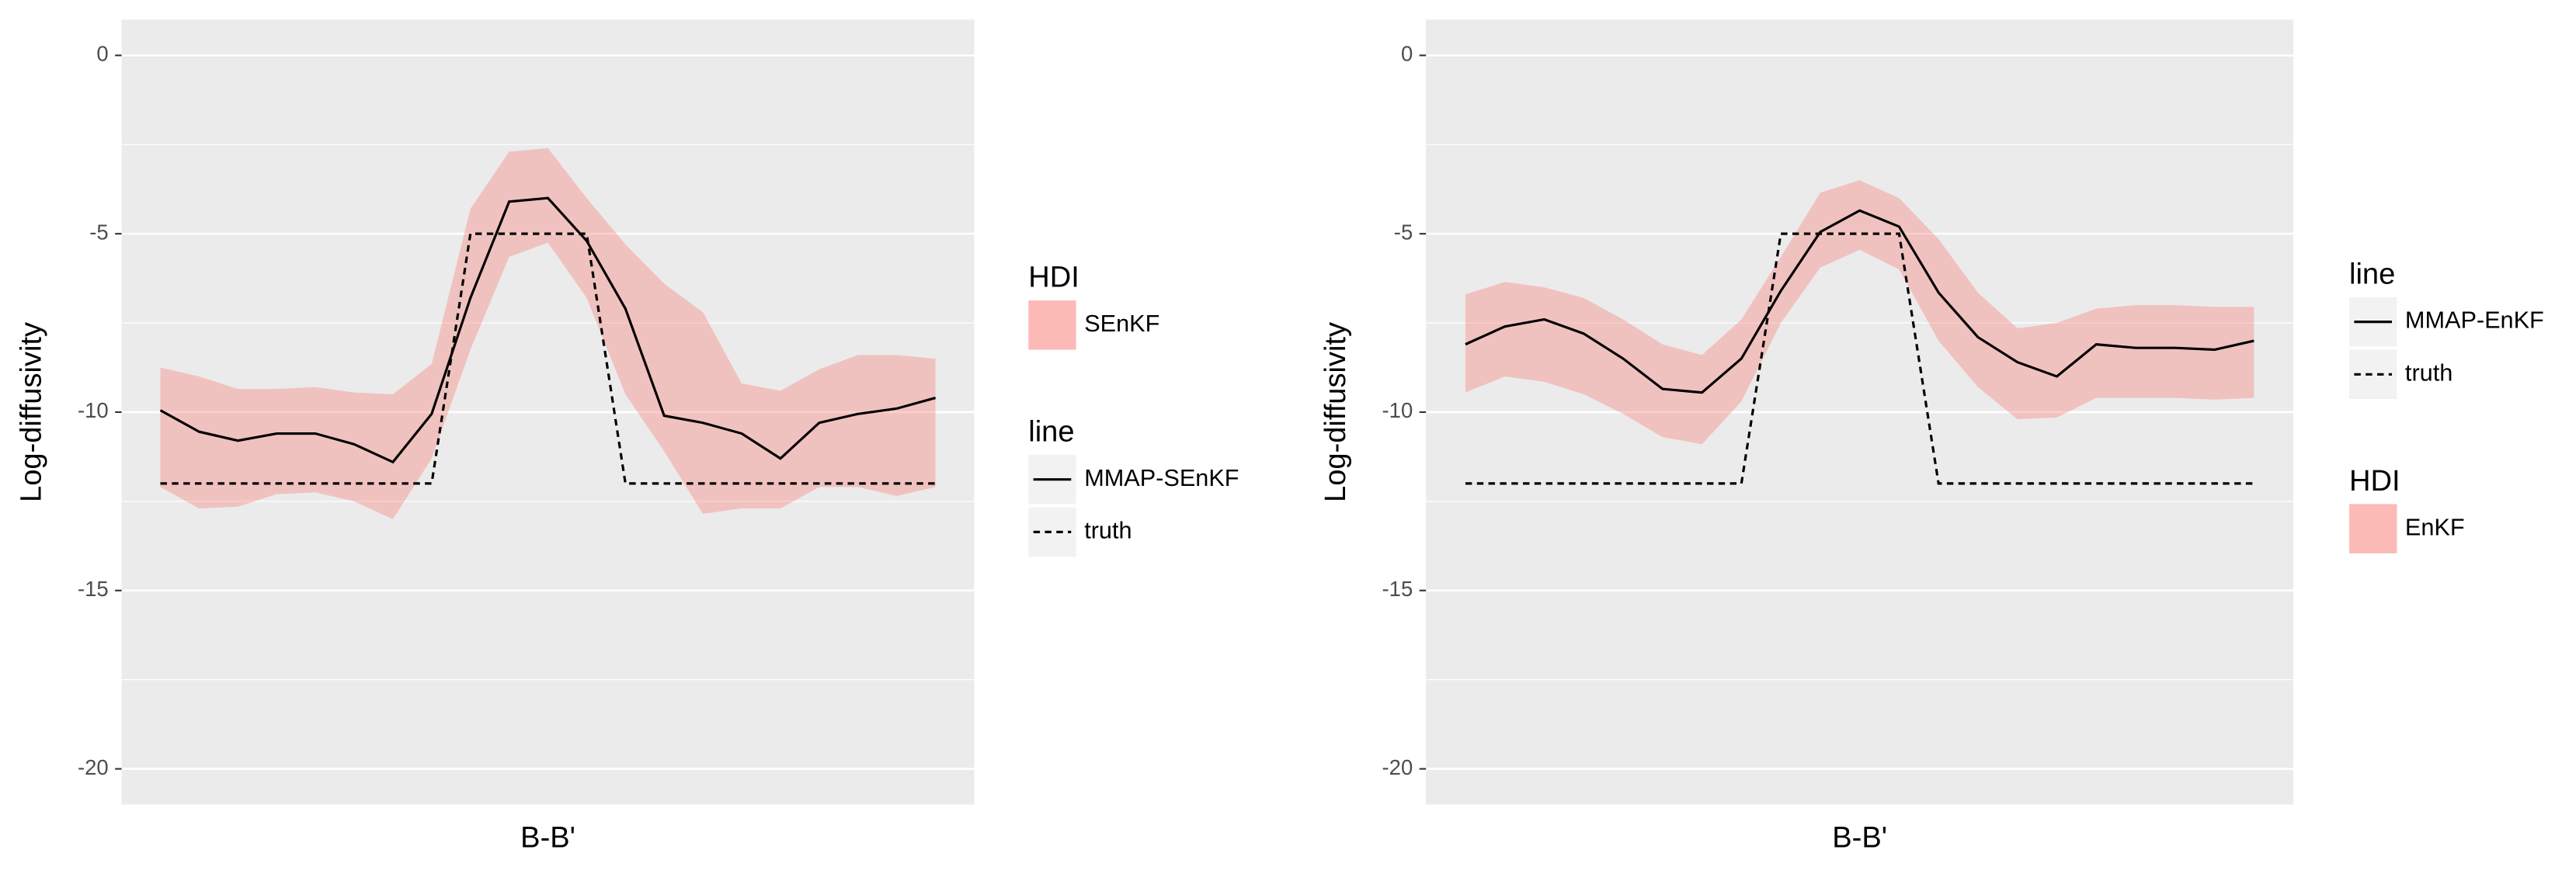 The height and width of the screenshot is (874, 2576). Describe the element at coordinates (2435, 527) in the screenshot. I see `legend-label: EnKF` at that location.